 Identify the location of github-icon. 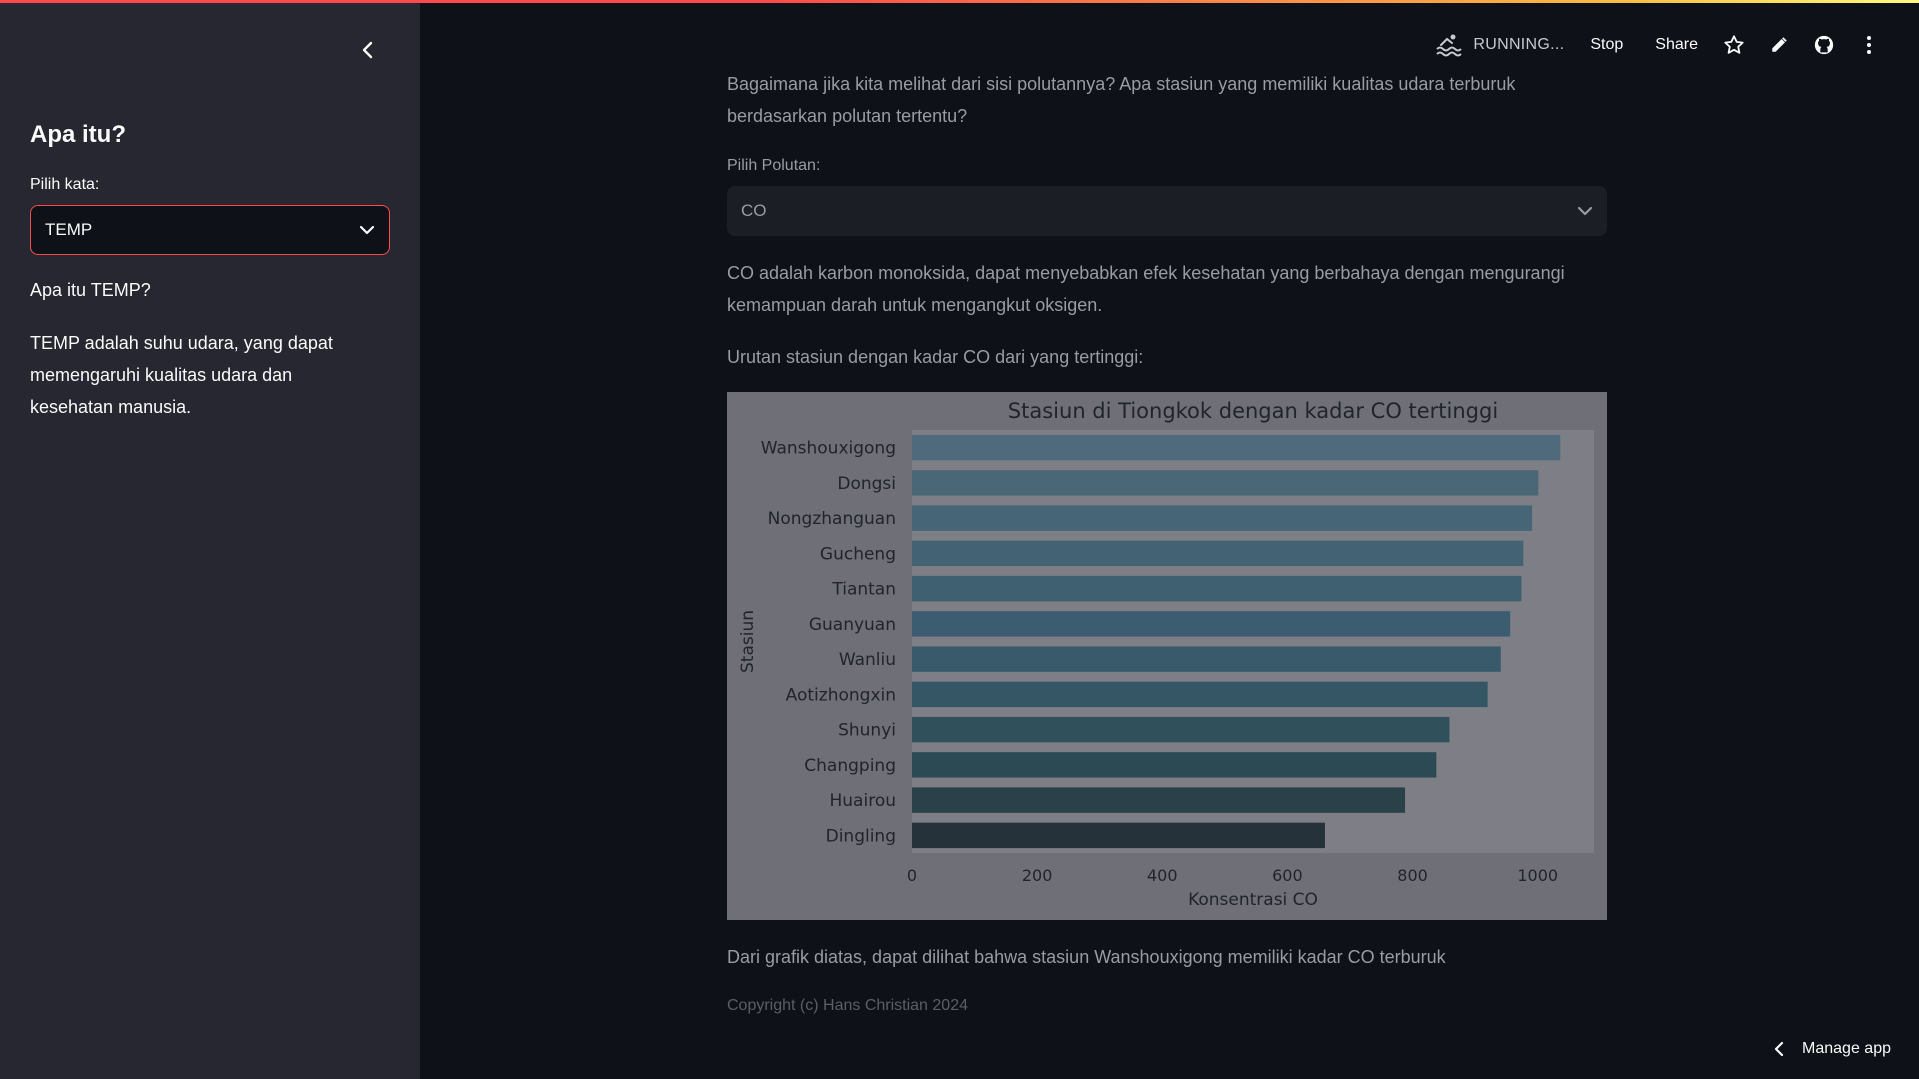
(1824, 45).